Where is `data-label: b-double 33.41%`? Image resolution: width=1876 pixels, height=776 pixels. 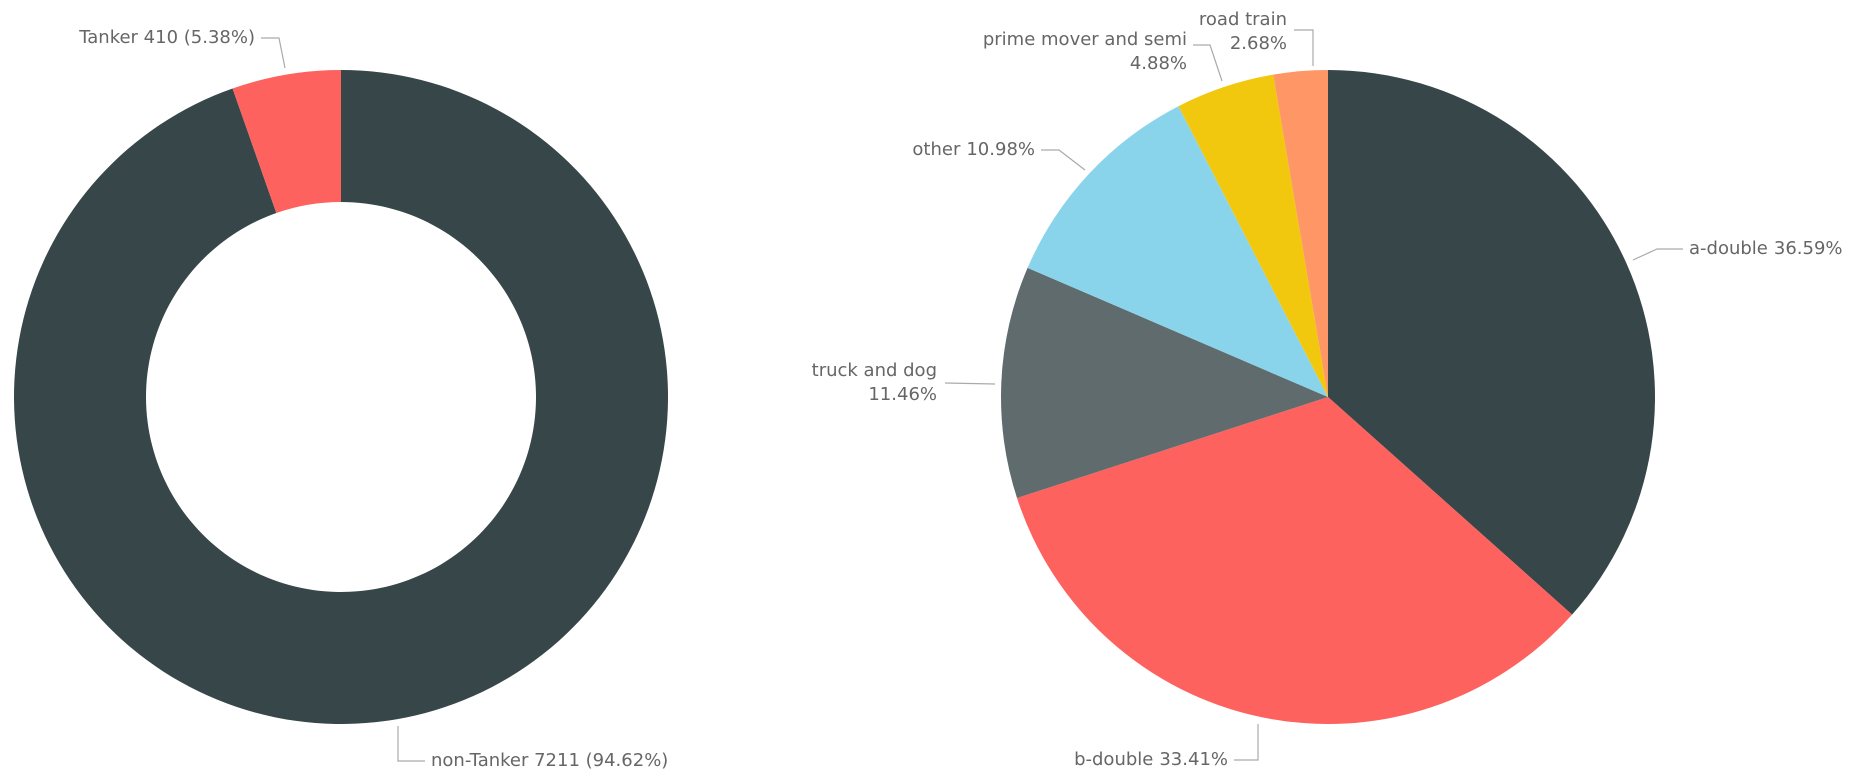
data-label: b-double 33.41% is located at coordinates (1151, 759).